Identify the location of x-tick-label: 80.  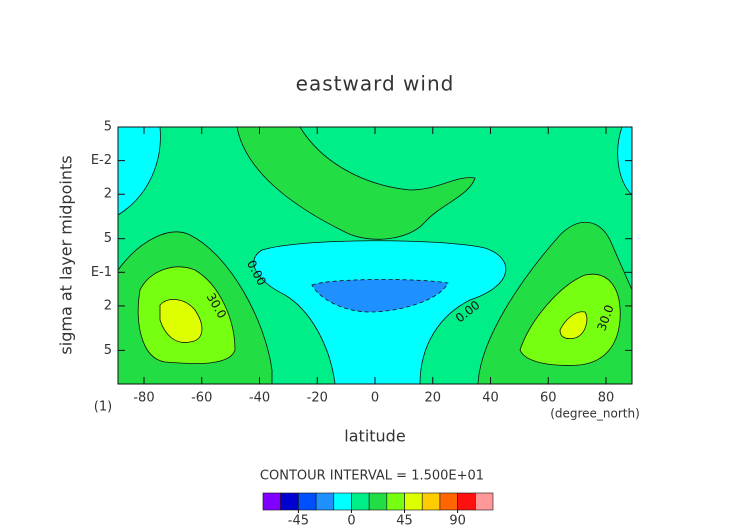
(606, 398).